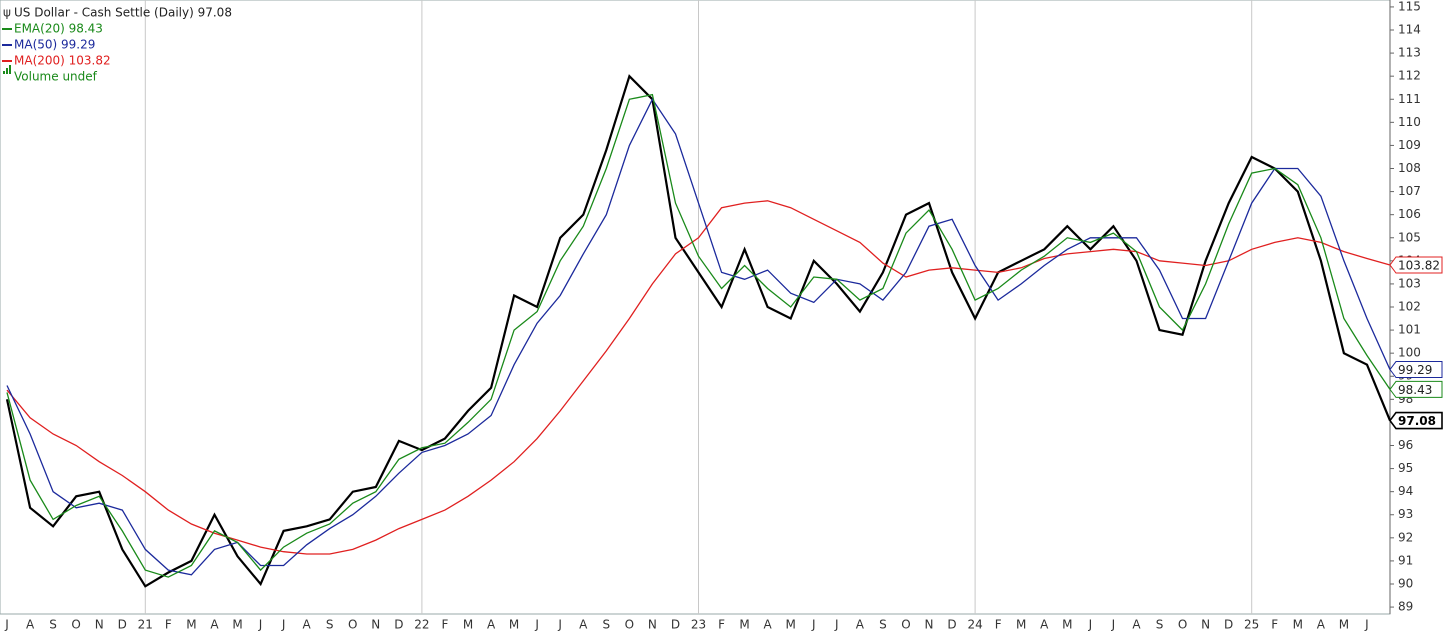 The width and height of the screenshot is (1446, 634). I want to click on y-tick-label: 115, so click(1409, 6).